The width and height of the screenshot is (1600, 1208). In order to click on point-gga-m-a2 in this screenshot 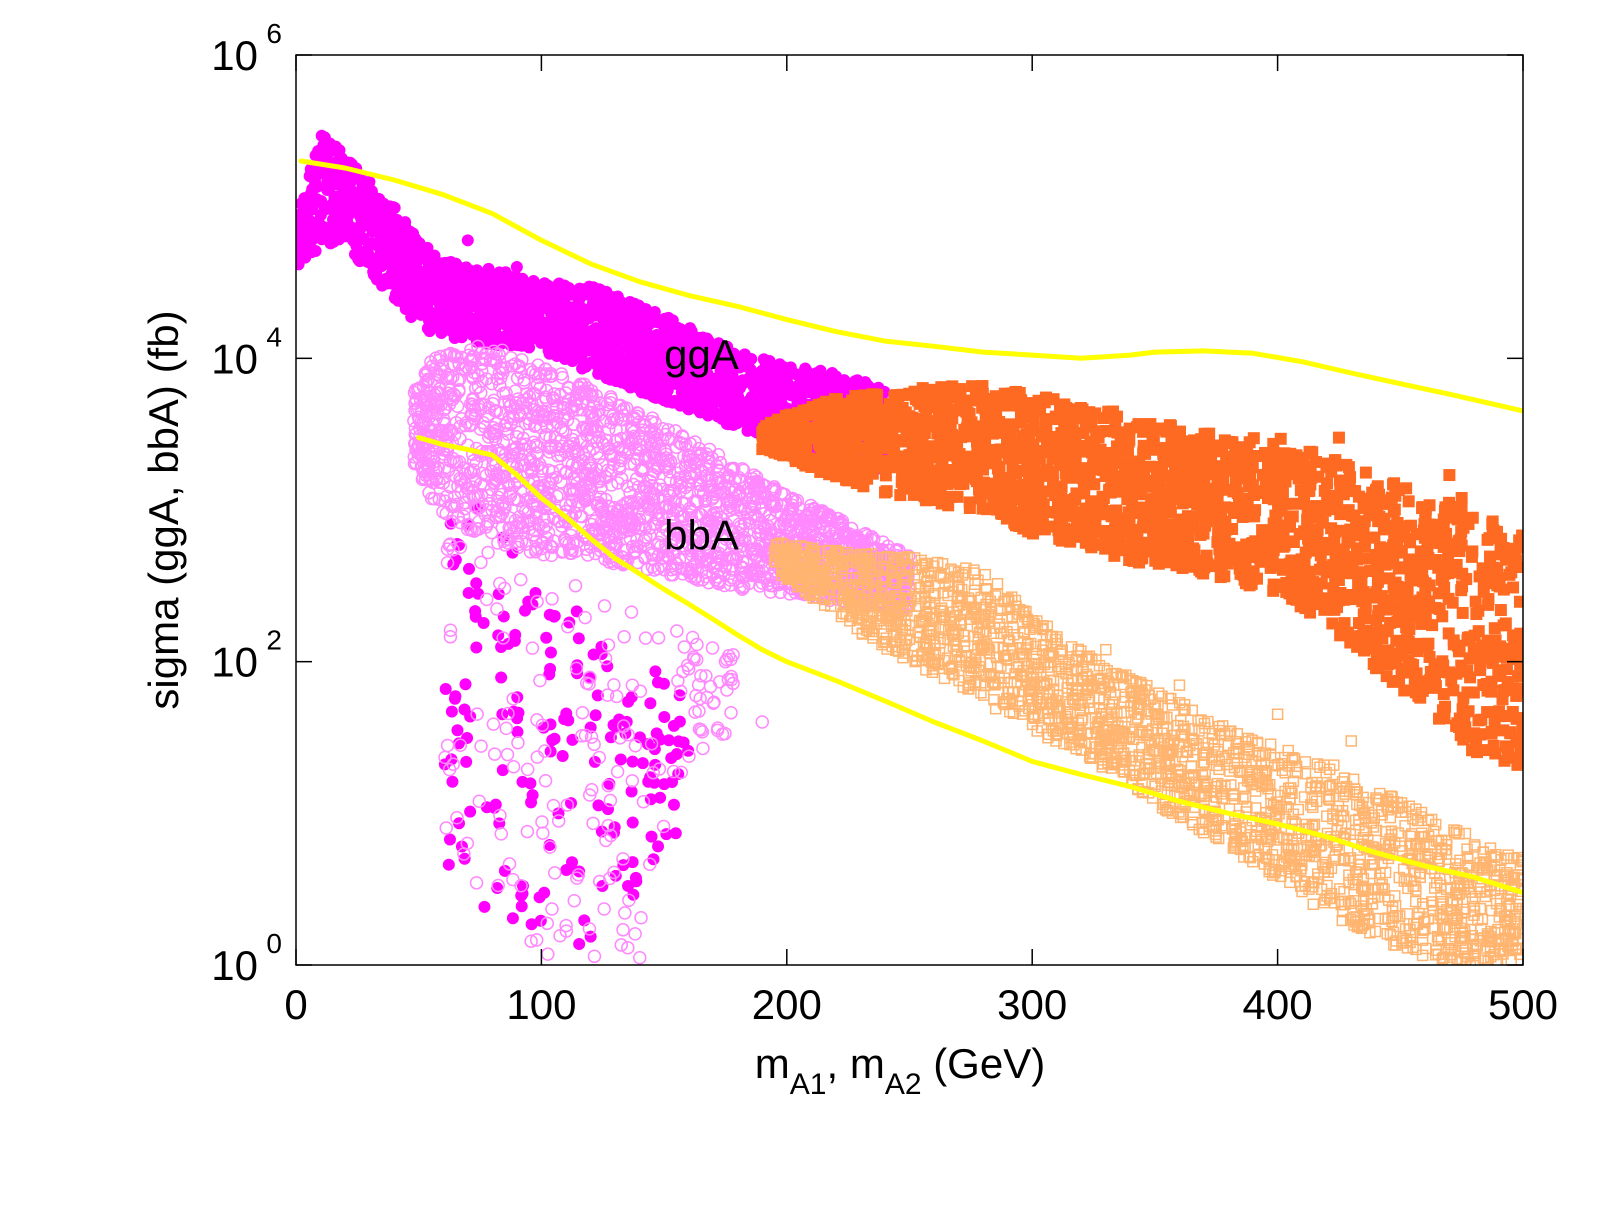, I will do `click(1490, 556)`.